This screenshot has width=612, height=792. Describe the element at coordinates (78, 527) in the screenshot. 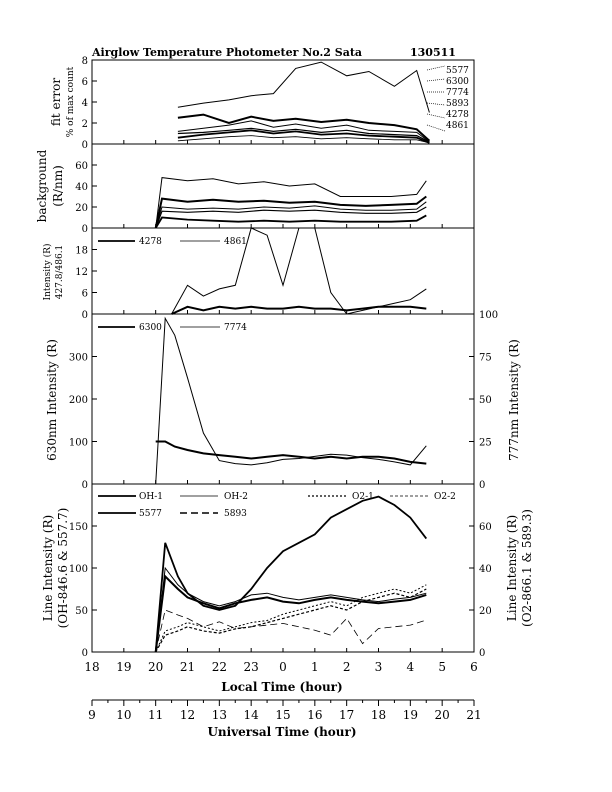

I see `ytick-label: 150` at that location.